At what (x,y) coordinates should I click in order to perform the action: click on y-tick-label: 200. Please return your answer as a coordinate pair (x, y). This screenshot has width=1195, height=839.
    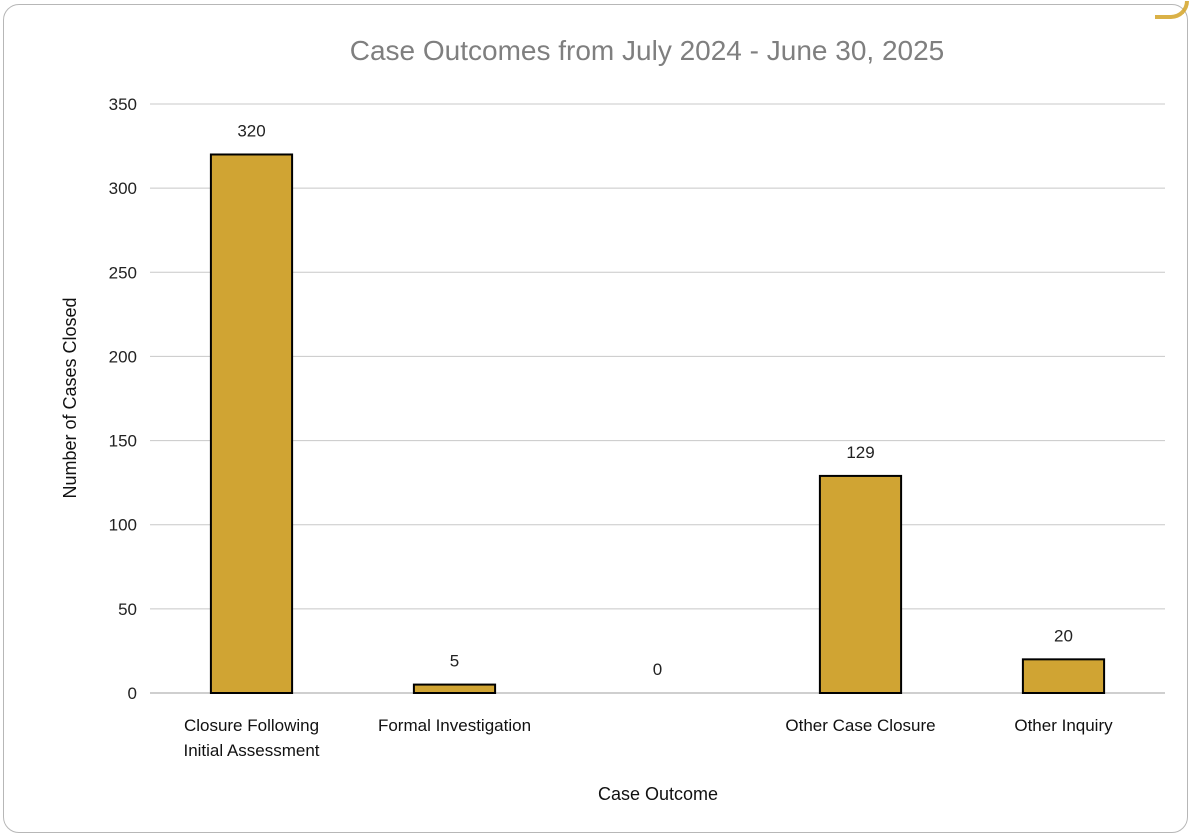
    Looking at the image, I should click on (123, 356).